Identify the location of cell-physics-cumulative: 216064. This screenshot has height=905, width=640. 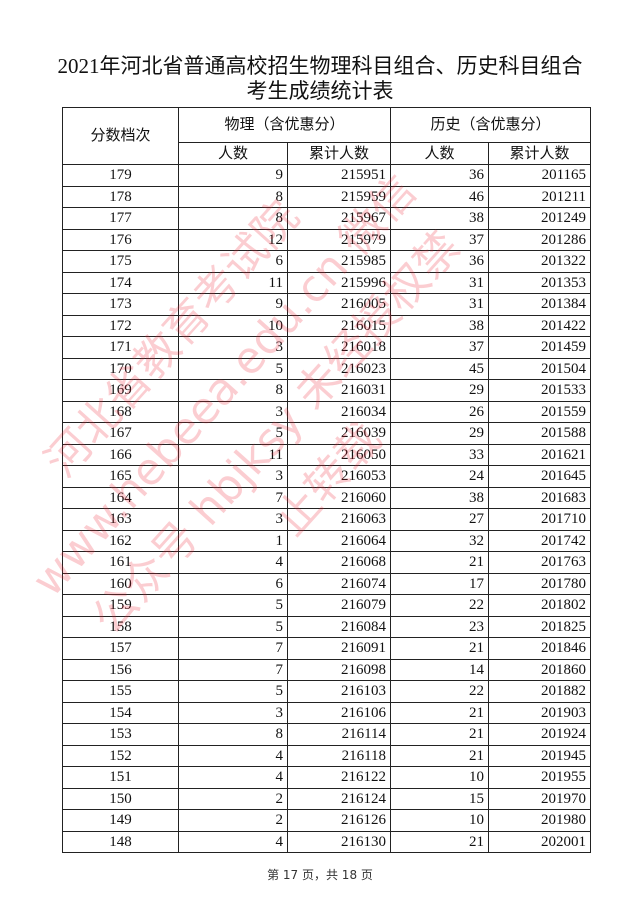
(339, 540).